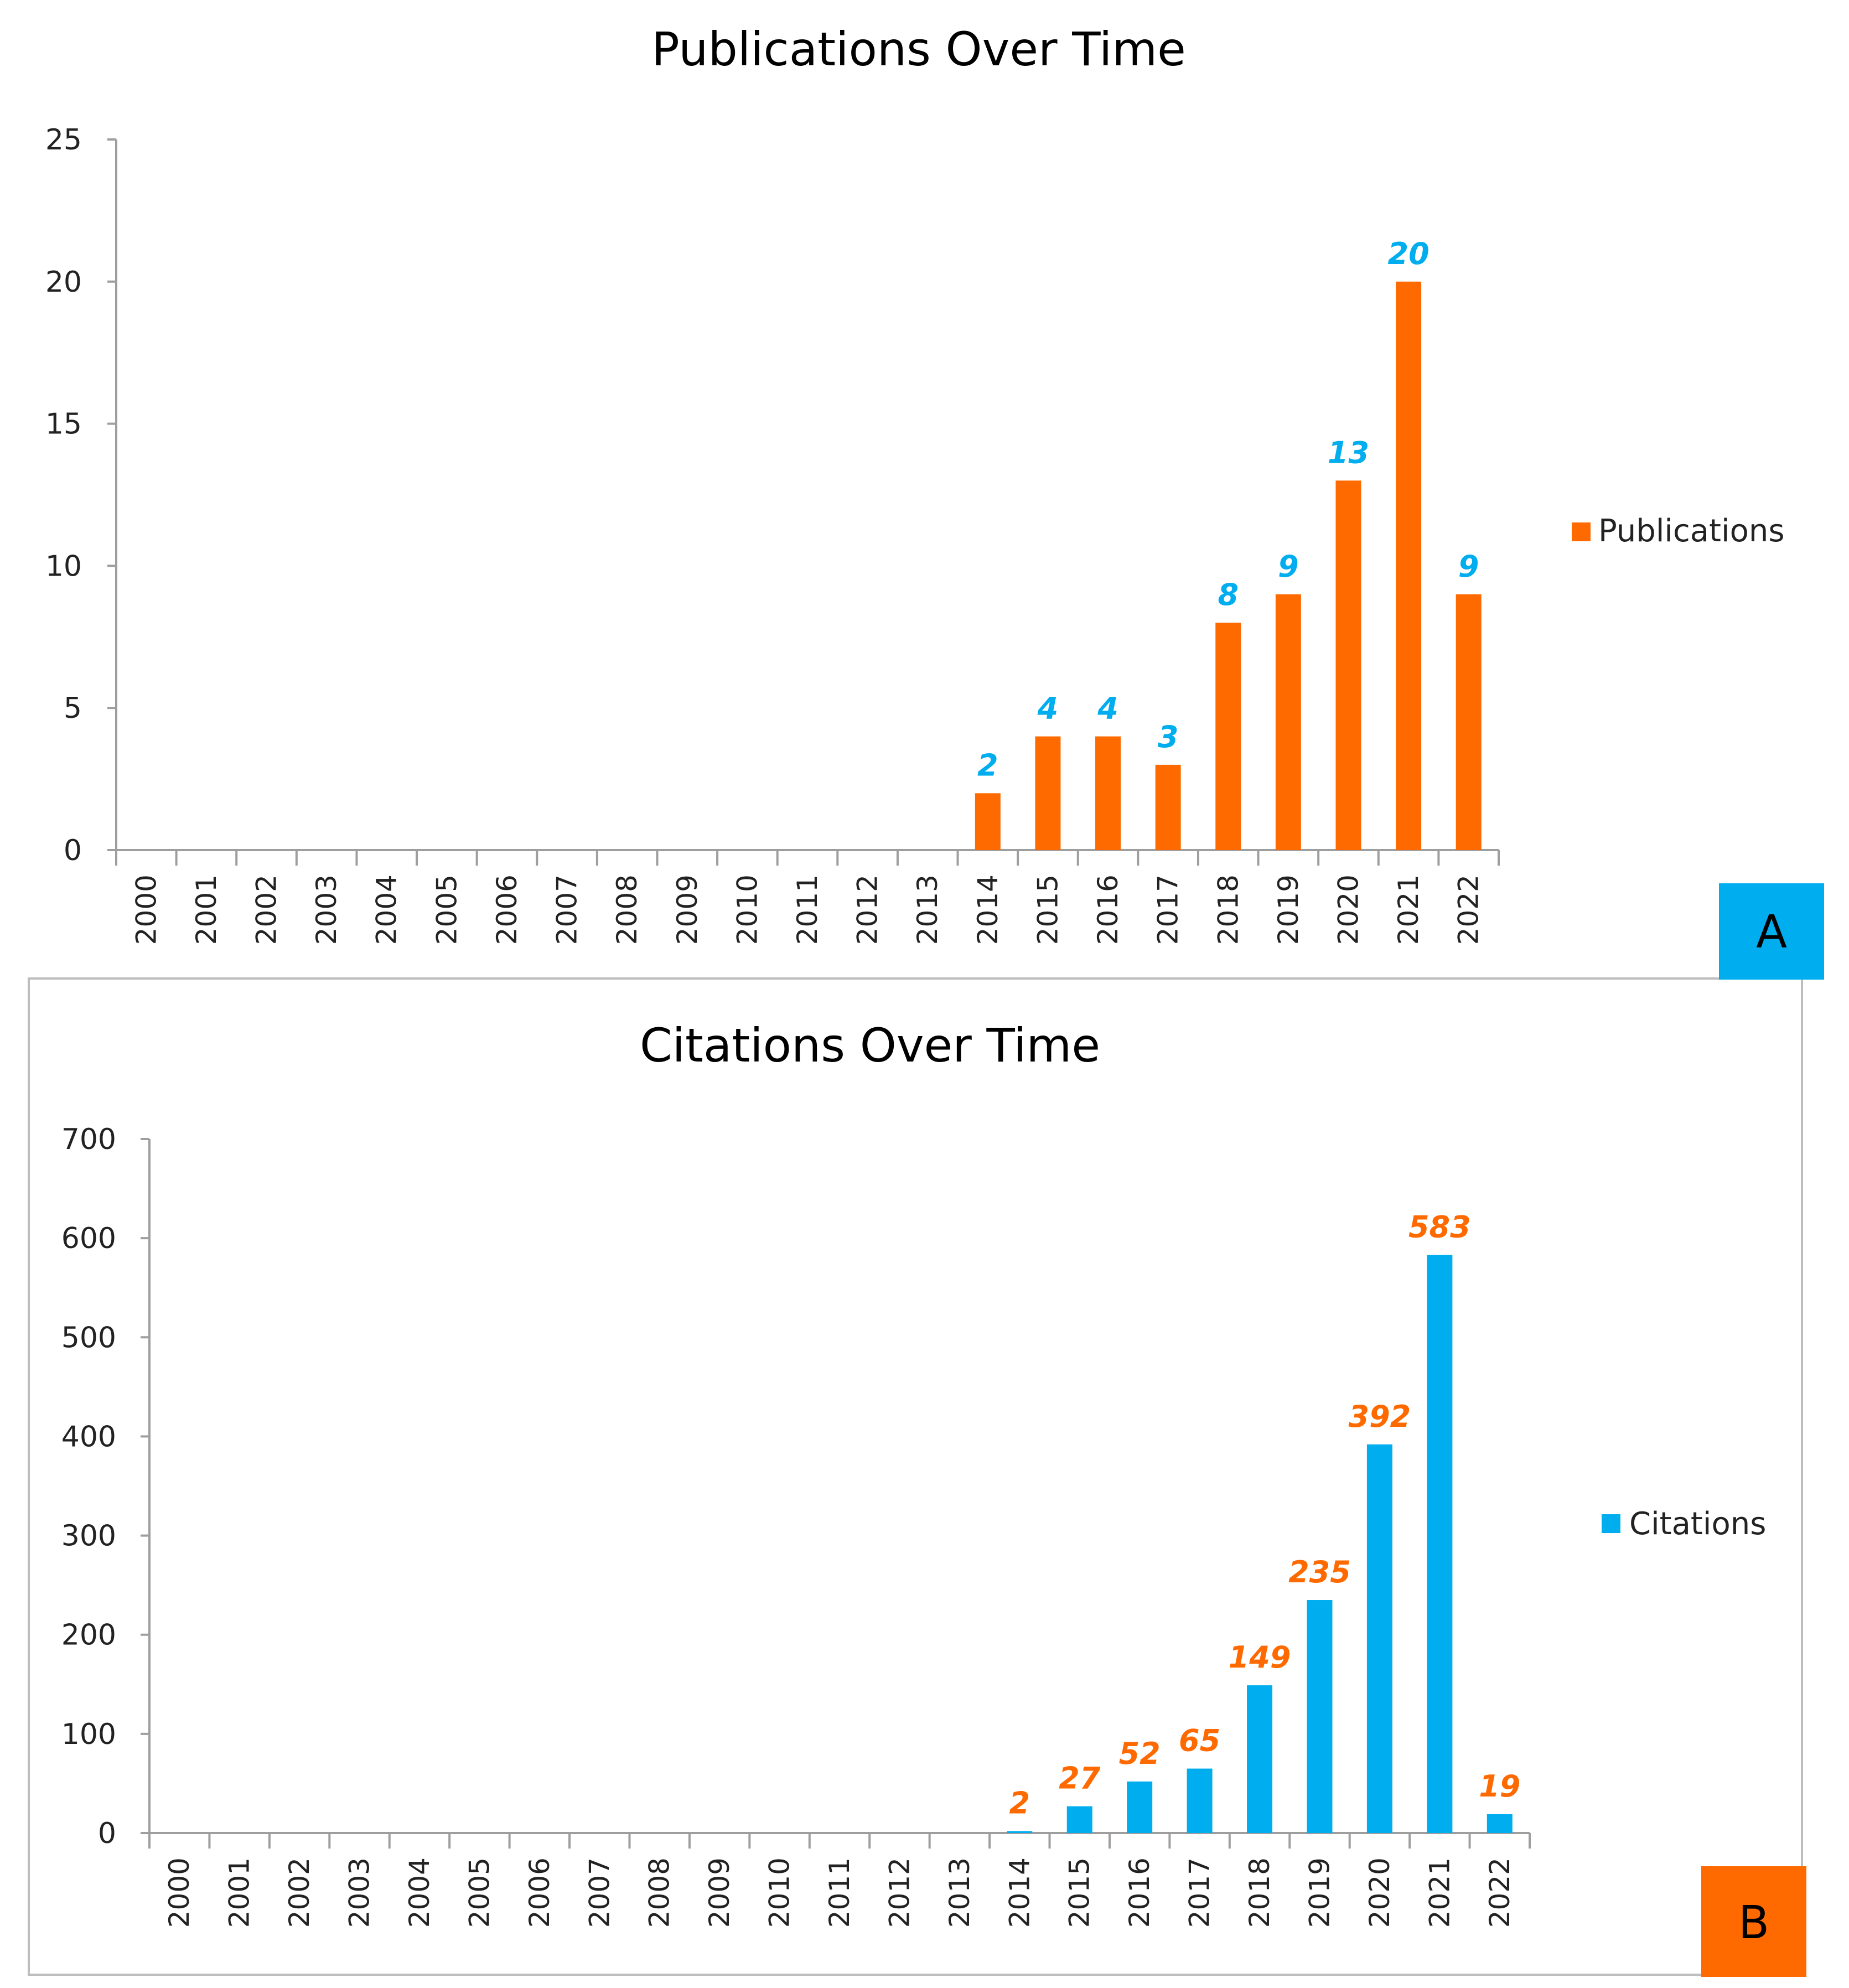  What do you see at coordinates (1439, 1228) in the screenshot?
I see `data-label: 583` at bounding box center [1439, 1228].